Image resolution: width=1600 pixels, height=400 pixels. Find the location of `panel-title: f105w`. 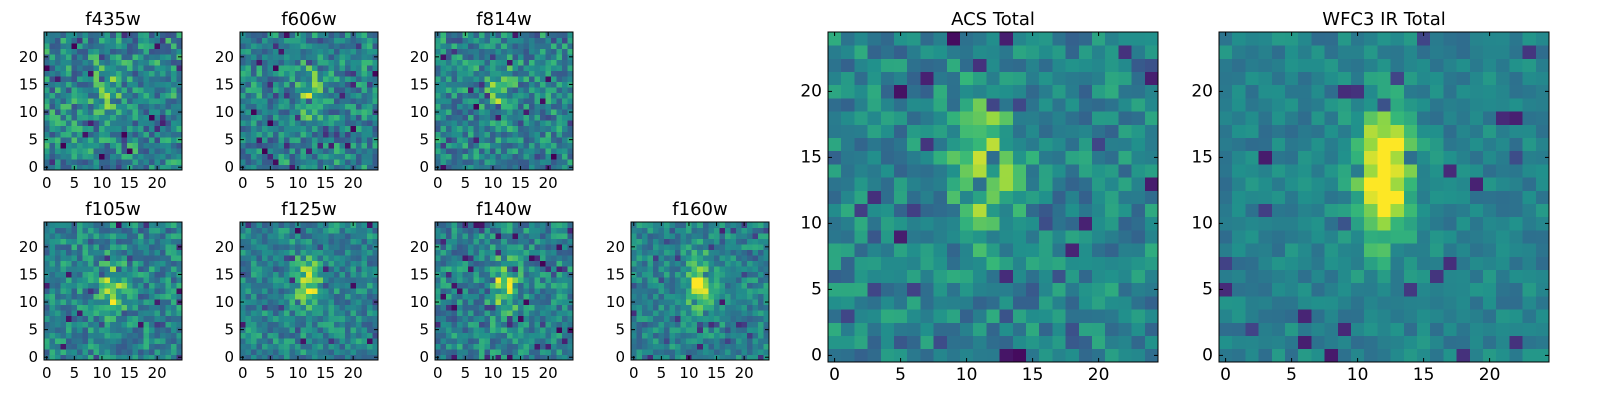

panel-title: f105w is located at coordinates (112, 209).